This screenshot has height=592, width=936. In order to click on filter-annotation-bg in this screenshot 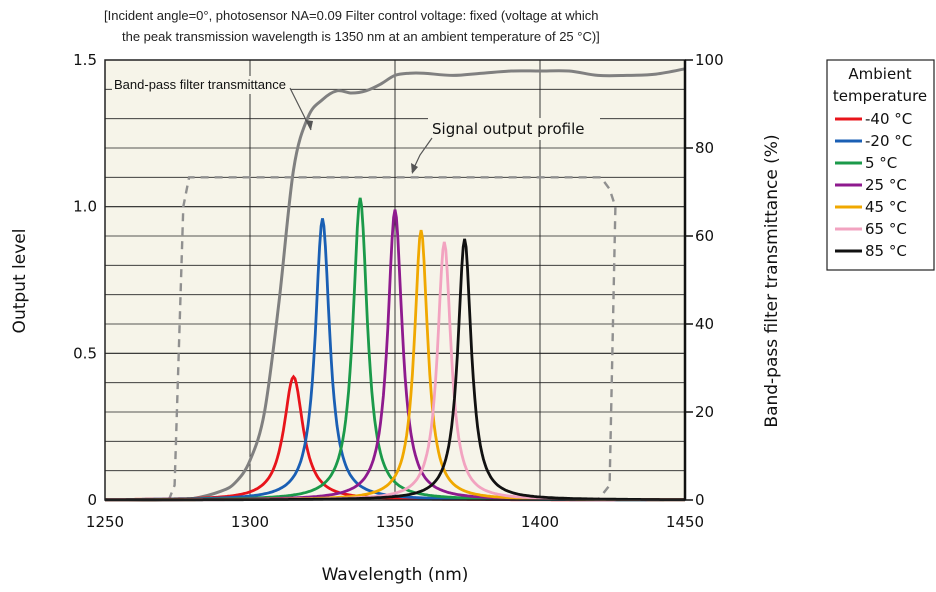, I will do `click(201, 85)`.